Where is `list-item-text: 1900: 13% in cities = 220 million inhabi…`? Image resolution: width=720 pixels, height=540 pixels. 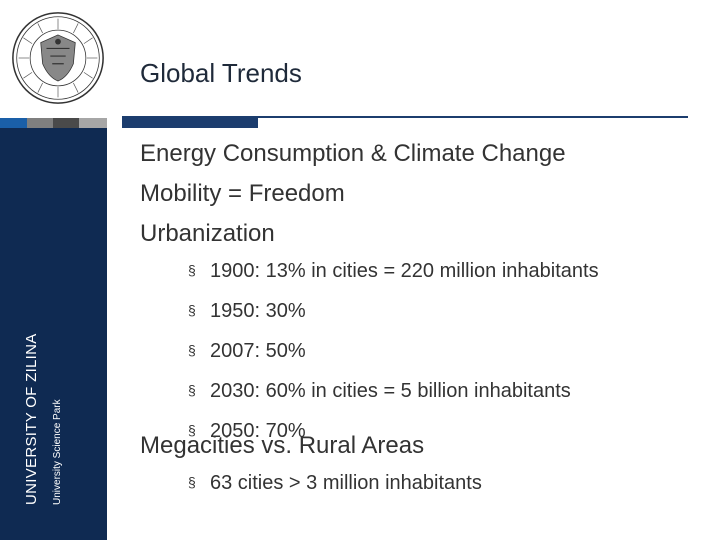
list-item-text: 1900: 13% in cities = 220 million inhabi… is located at coordinates (404, 271).